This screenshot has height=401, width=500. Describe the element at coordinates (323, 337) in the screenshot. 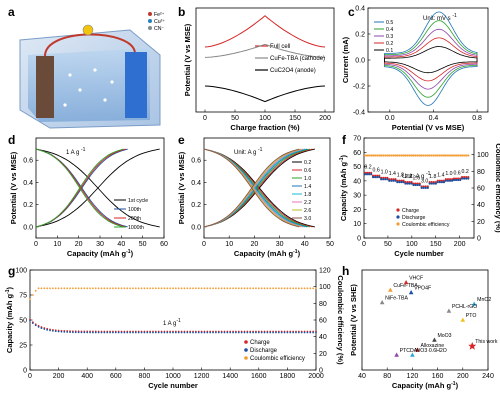

I see `y2-tick-label: 40` at that location.